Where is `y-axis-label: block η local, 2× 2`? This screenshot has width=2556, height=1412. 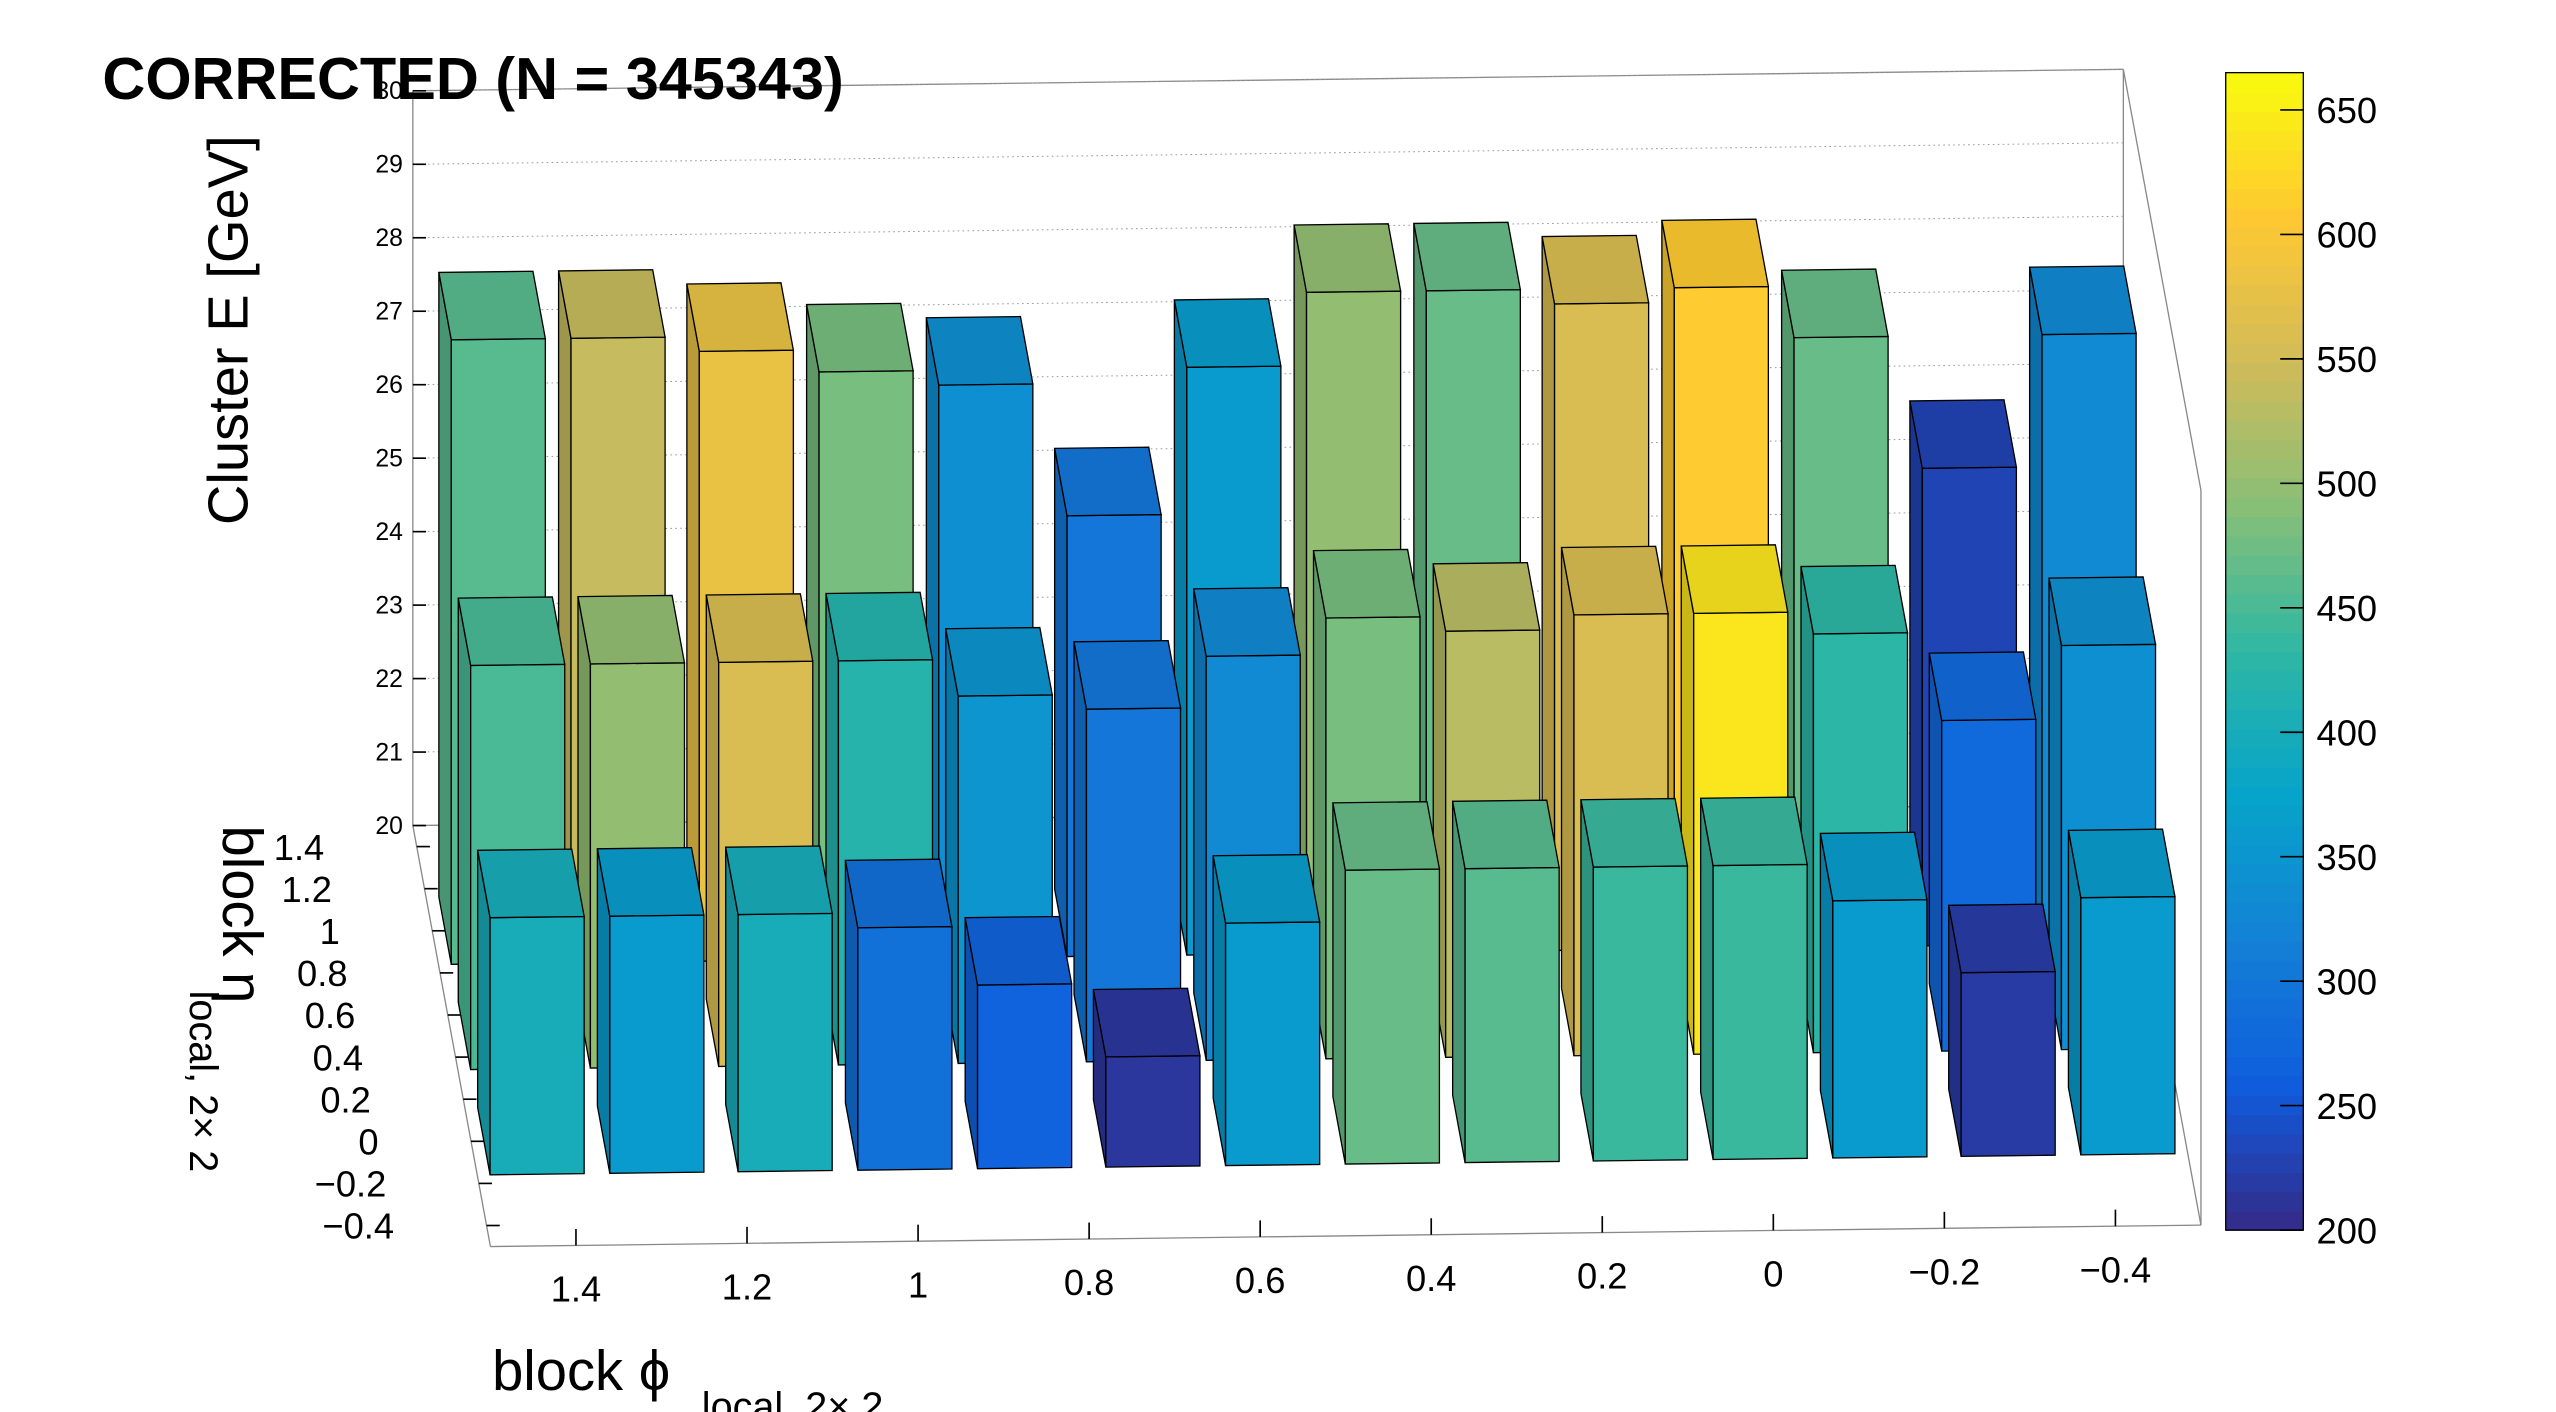 y-axis-label: block η local, 2× 2 is located at coordinates (227, 999).